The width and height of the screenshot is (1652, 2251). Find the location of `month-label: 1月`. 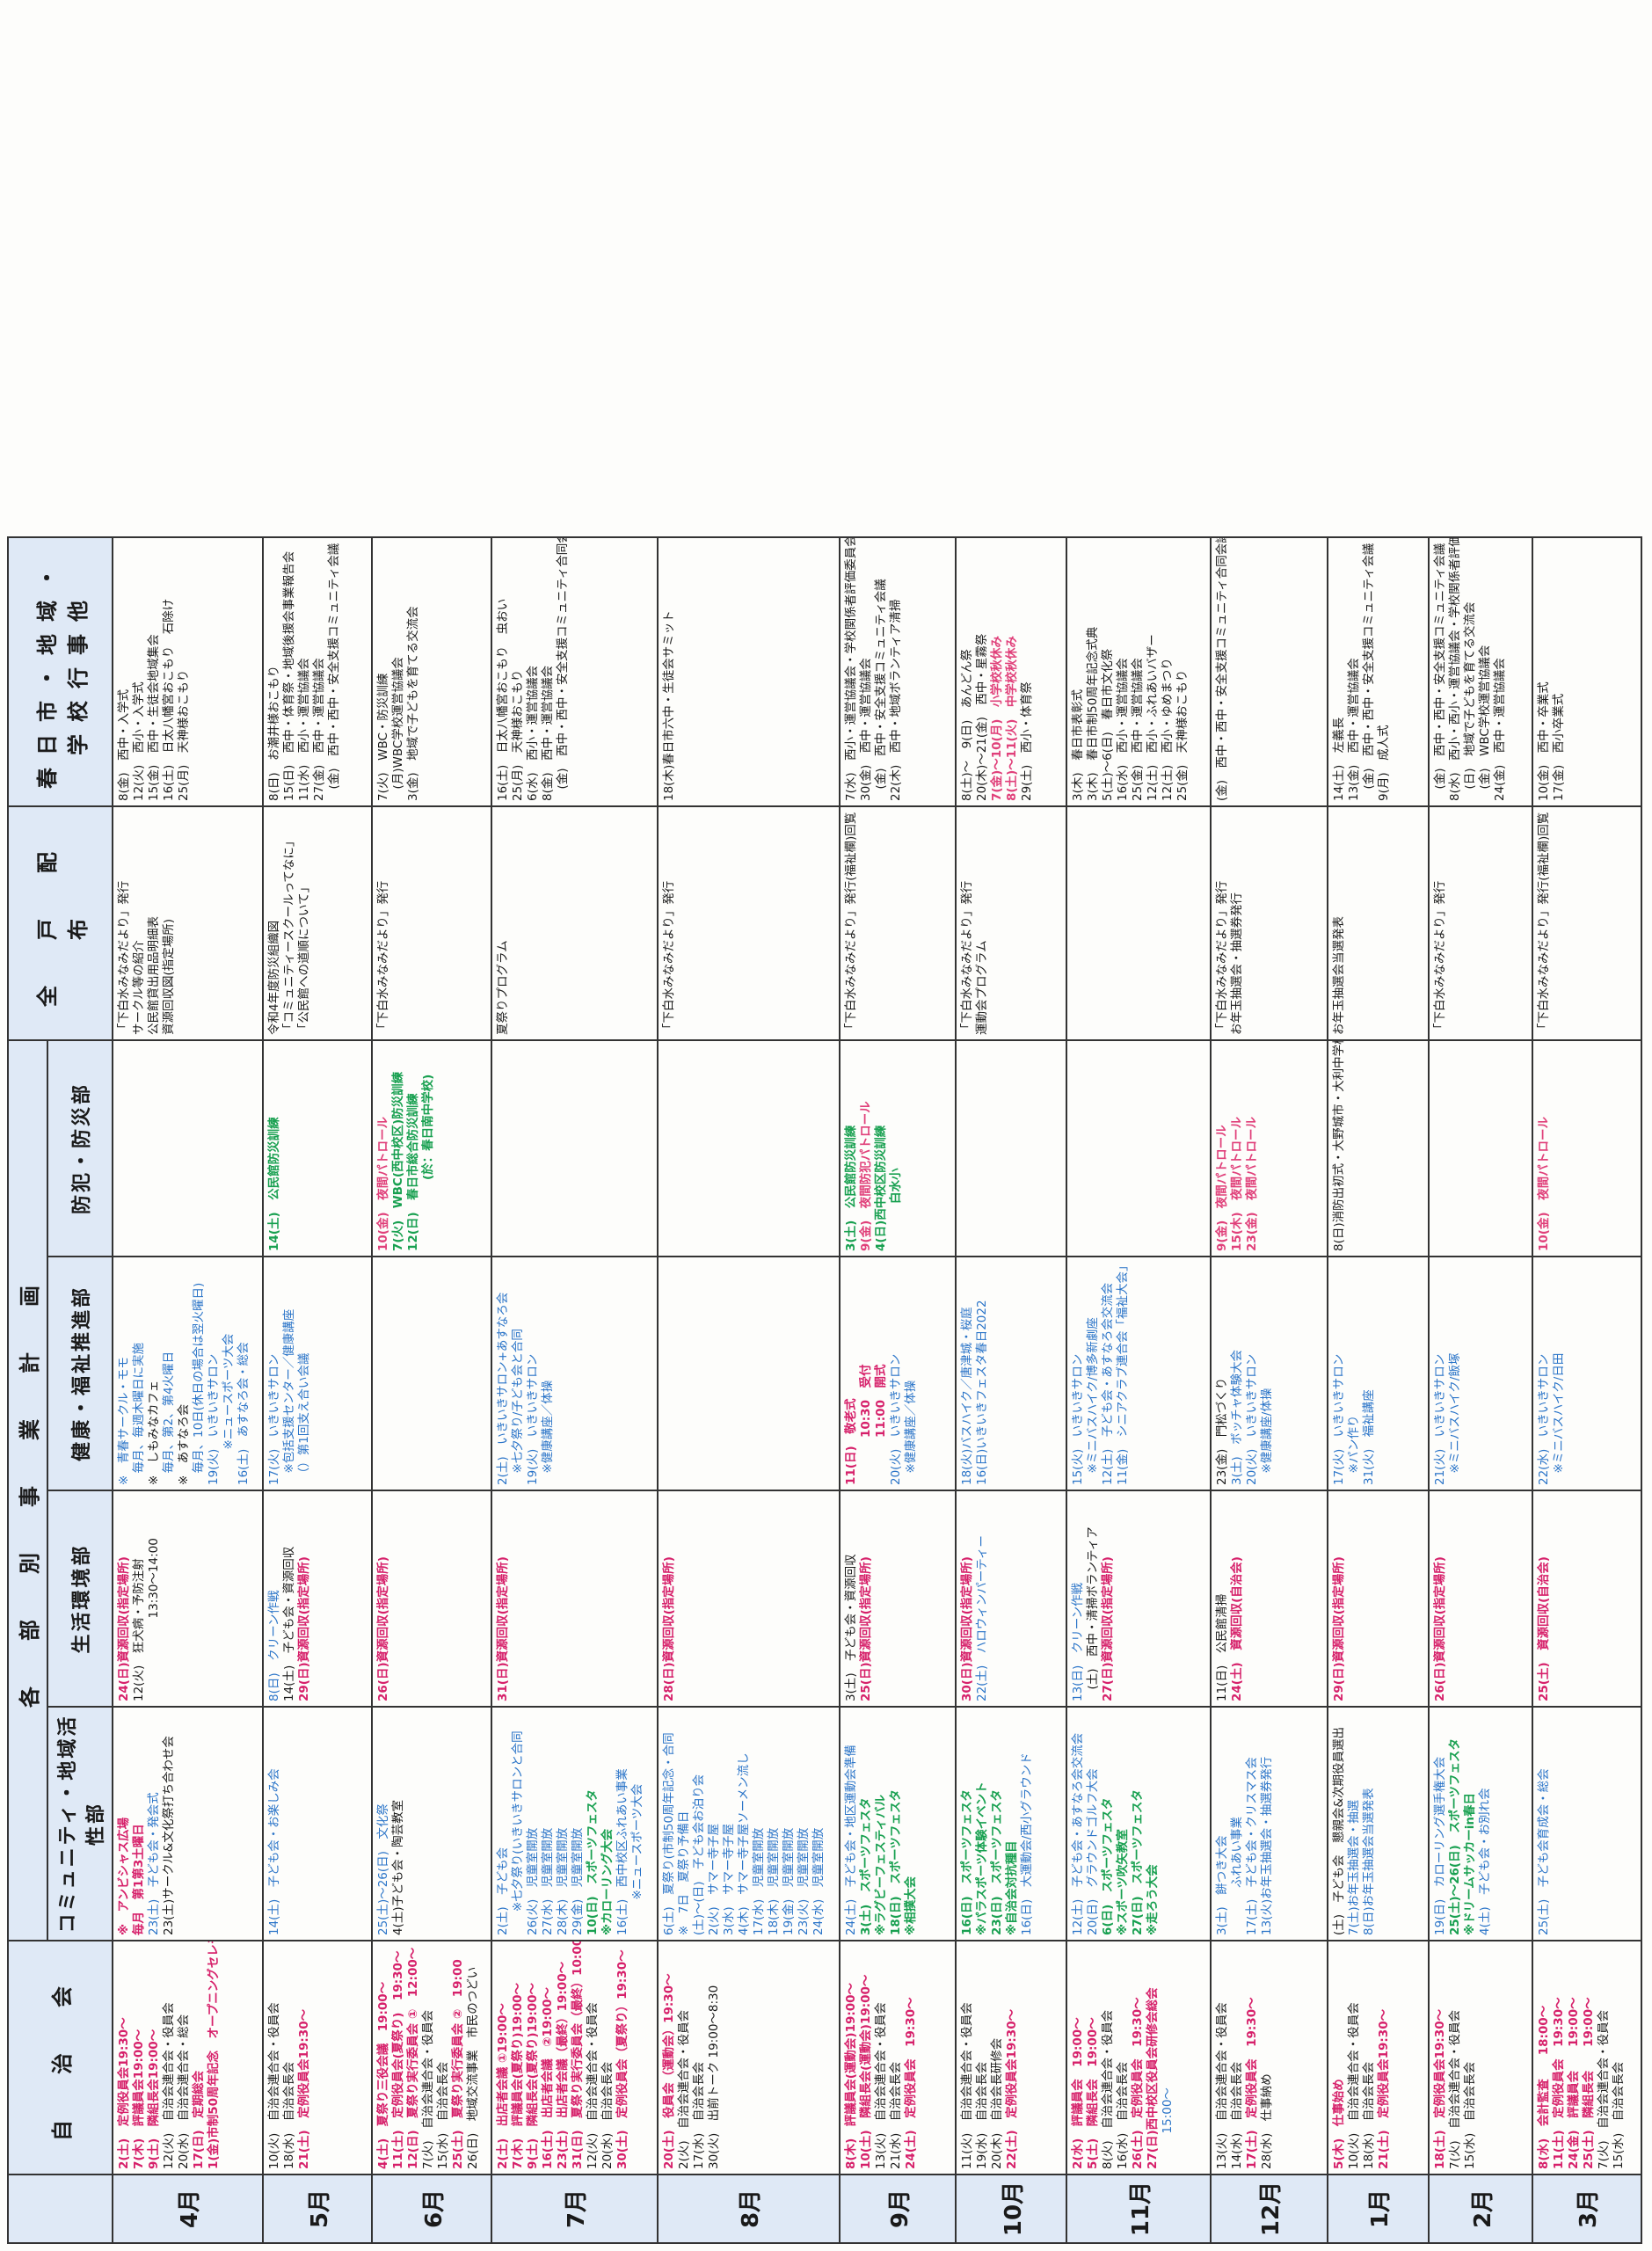

month-label: 1月 is located at coordinates (1379, 2209).